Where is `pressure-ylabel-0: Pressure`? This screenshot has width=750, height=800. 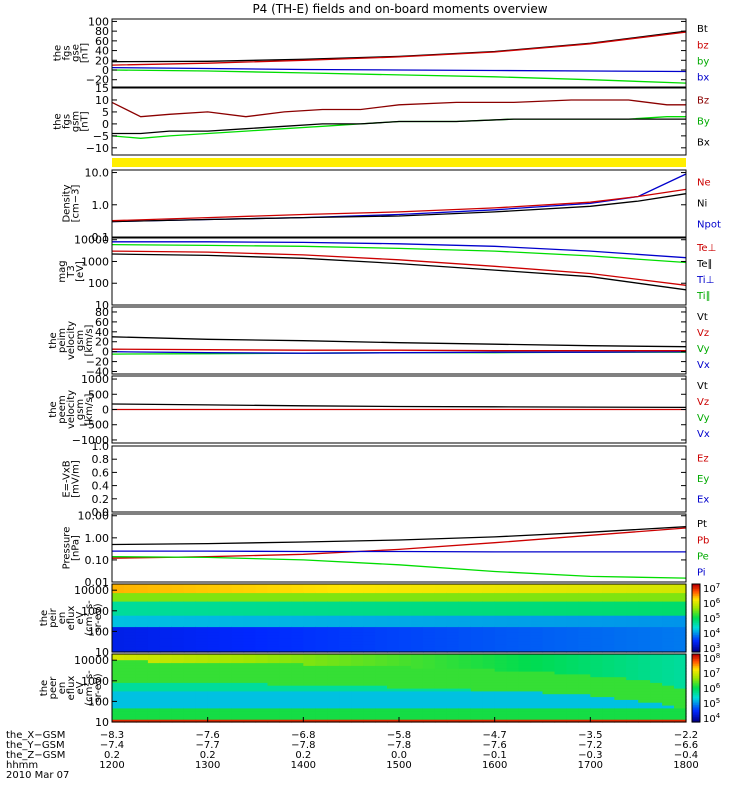
pressure-ylabel-0: Pressure is located at coordinates (67, 548).